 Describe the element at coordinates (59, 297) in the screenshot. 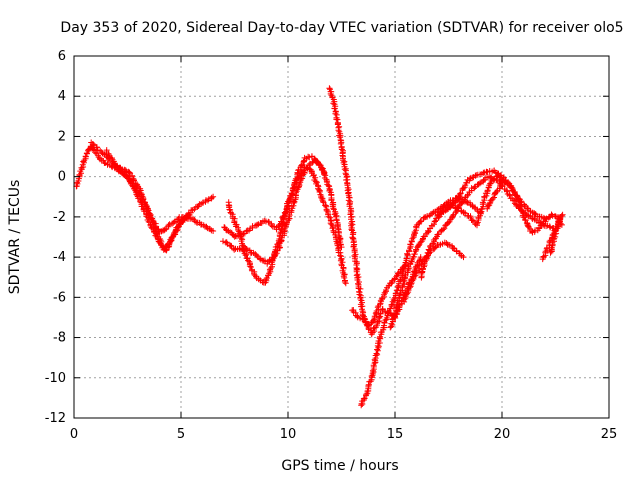

I see `y-tick-label: -6` at that location.